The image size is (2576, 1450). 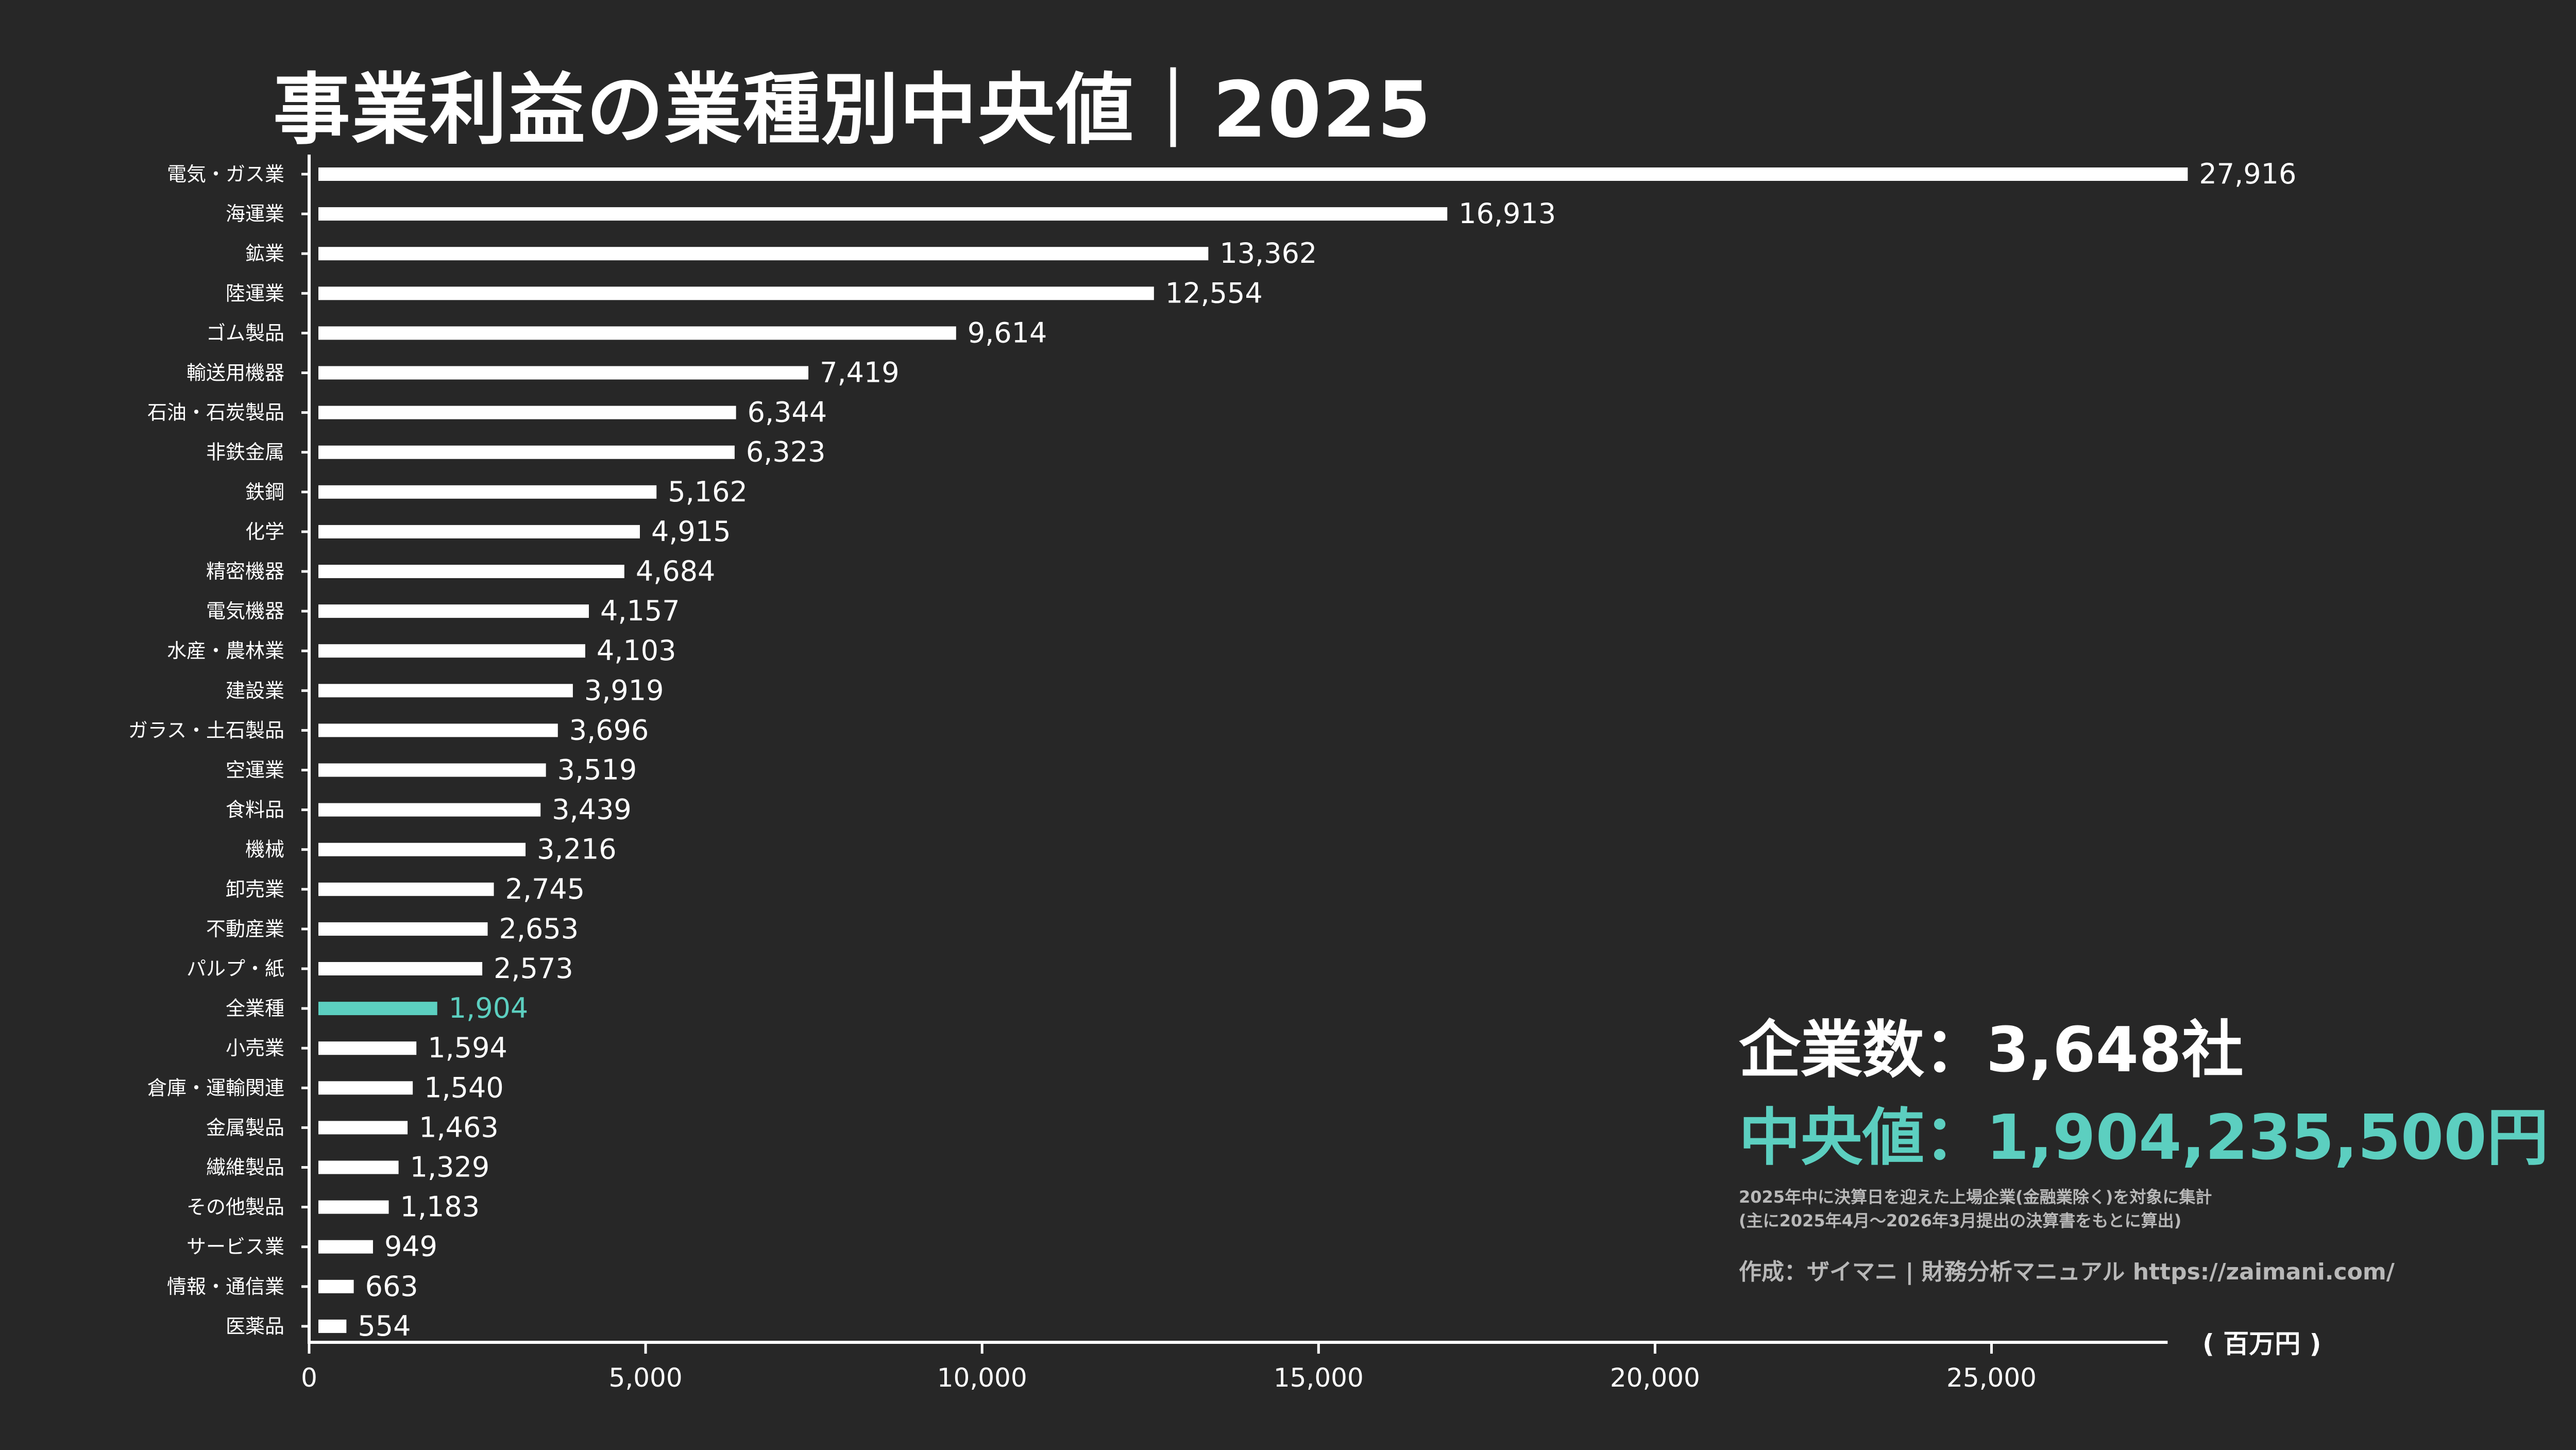 What do you see at coordinates (255, 1009) in the screenshot?
I see `category-label: 全業種` at bounding box center [255, 1009].